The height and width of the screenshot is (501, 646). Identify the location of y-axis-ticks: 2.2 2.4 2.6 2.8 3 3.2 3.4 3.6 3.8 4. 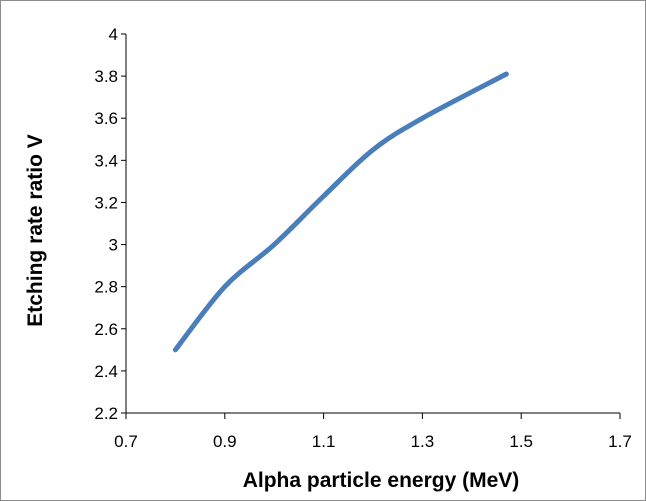
(110, 224).